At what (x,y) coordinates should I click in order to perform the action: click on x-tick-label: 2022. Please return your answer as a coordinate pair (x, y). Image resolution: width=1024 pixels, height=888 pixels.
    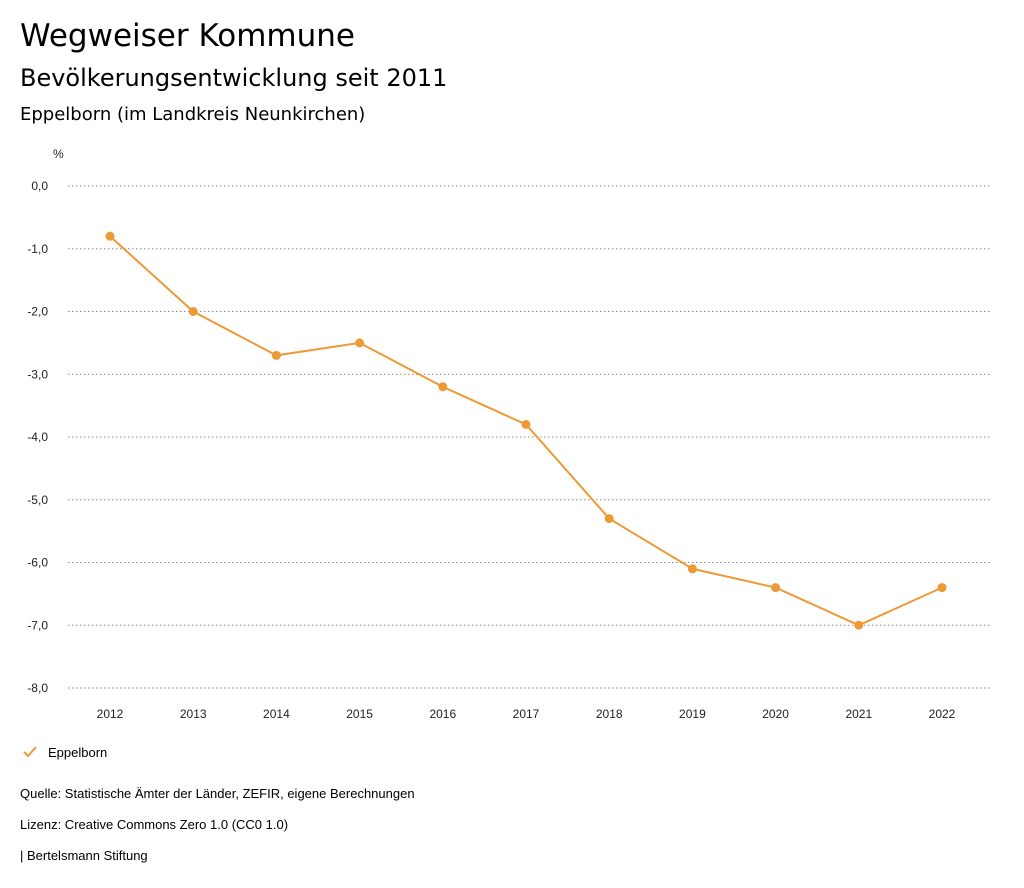
    Looking at the image, I should click on (942, 714).